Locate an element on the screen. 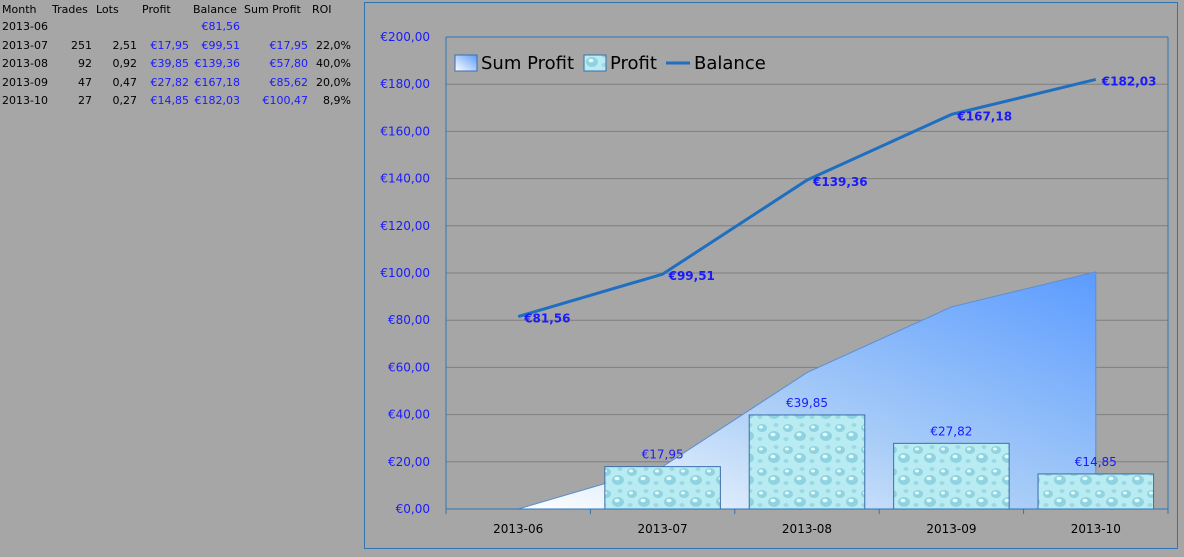  table-cell: €100,47 is located at coordinates (285, 100).